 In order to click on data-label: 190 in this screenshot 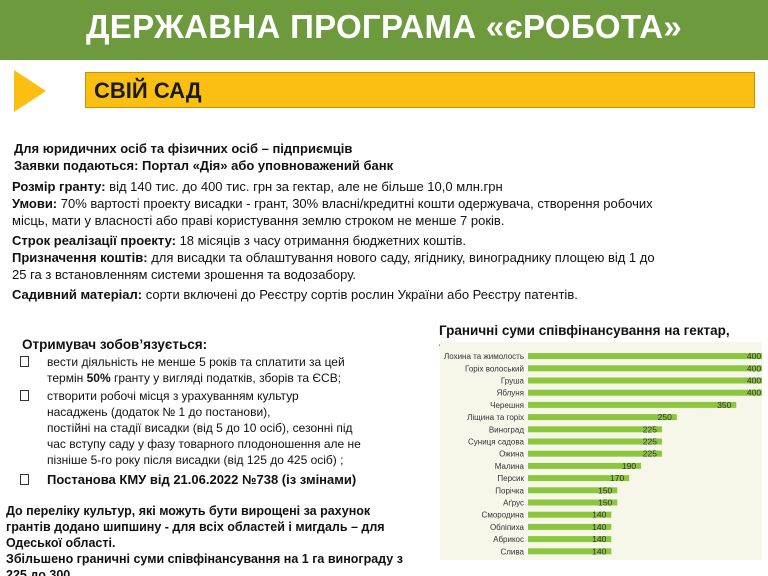, I will do `click(629, 466)`.